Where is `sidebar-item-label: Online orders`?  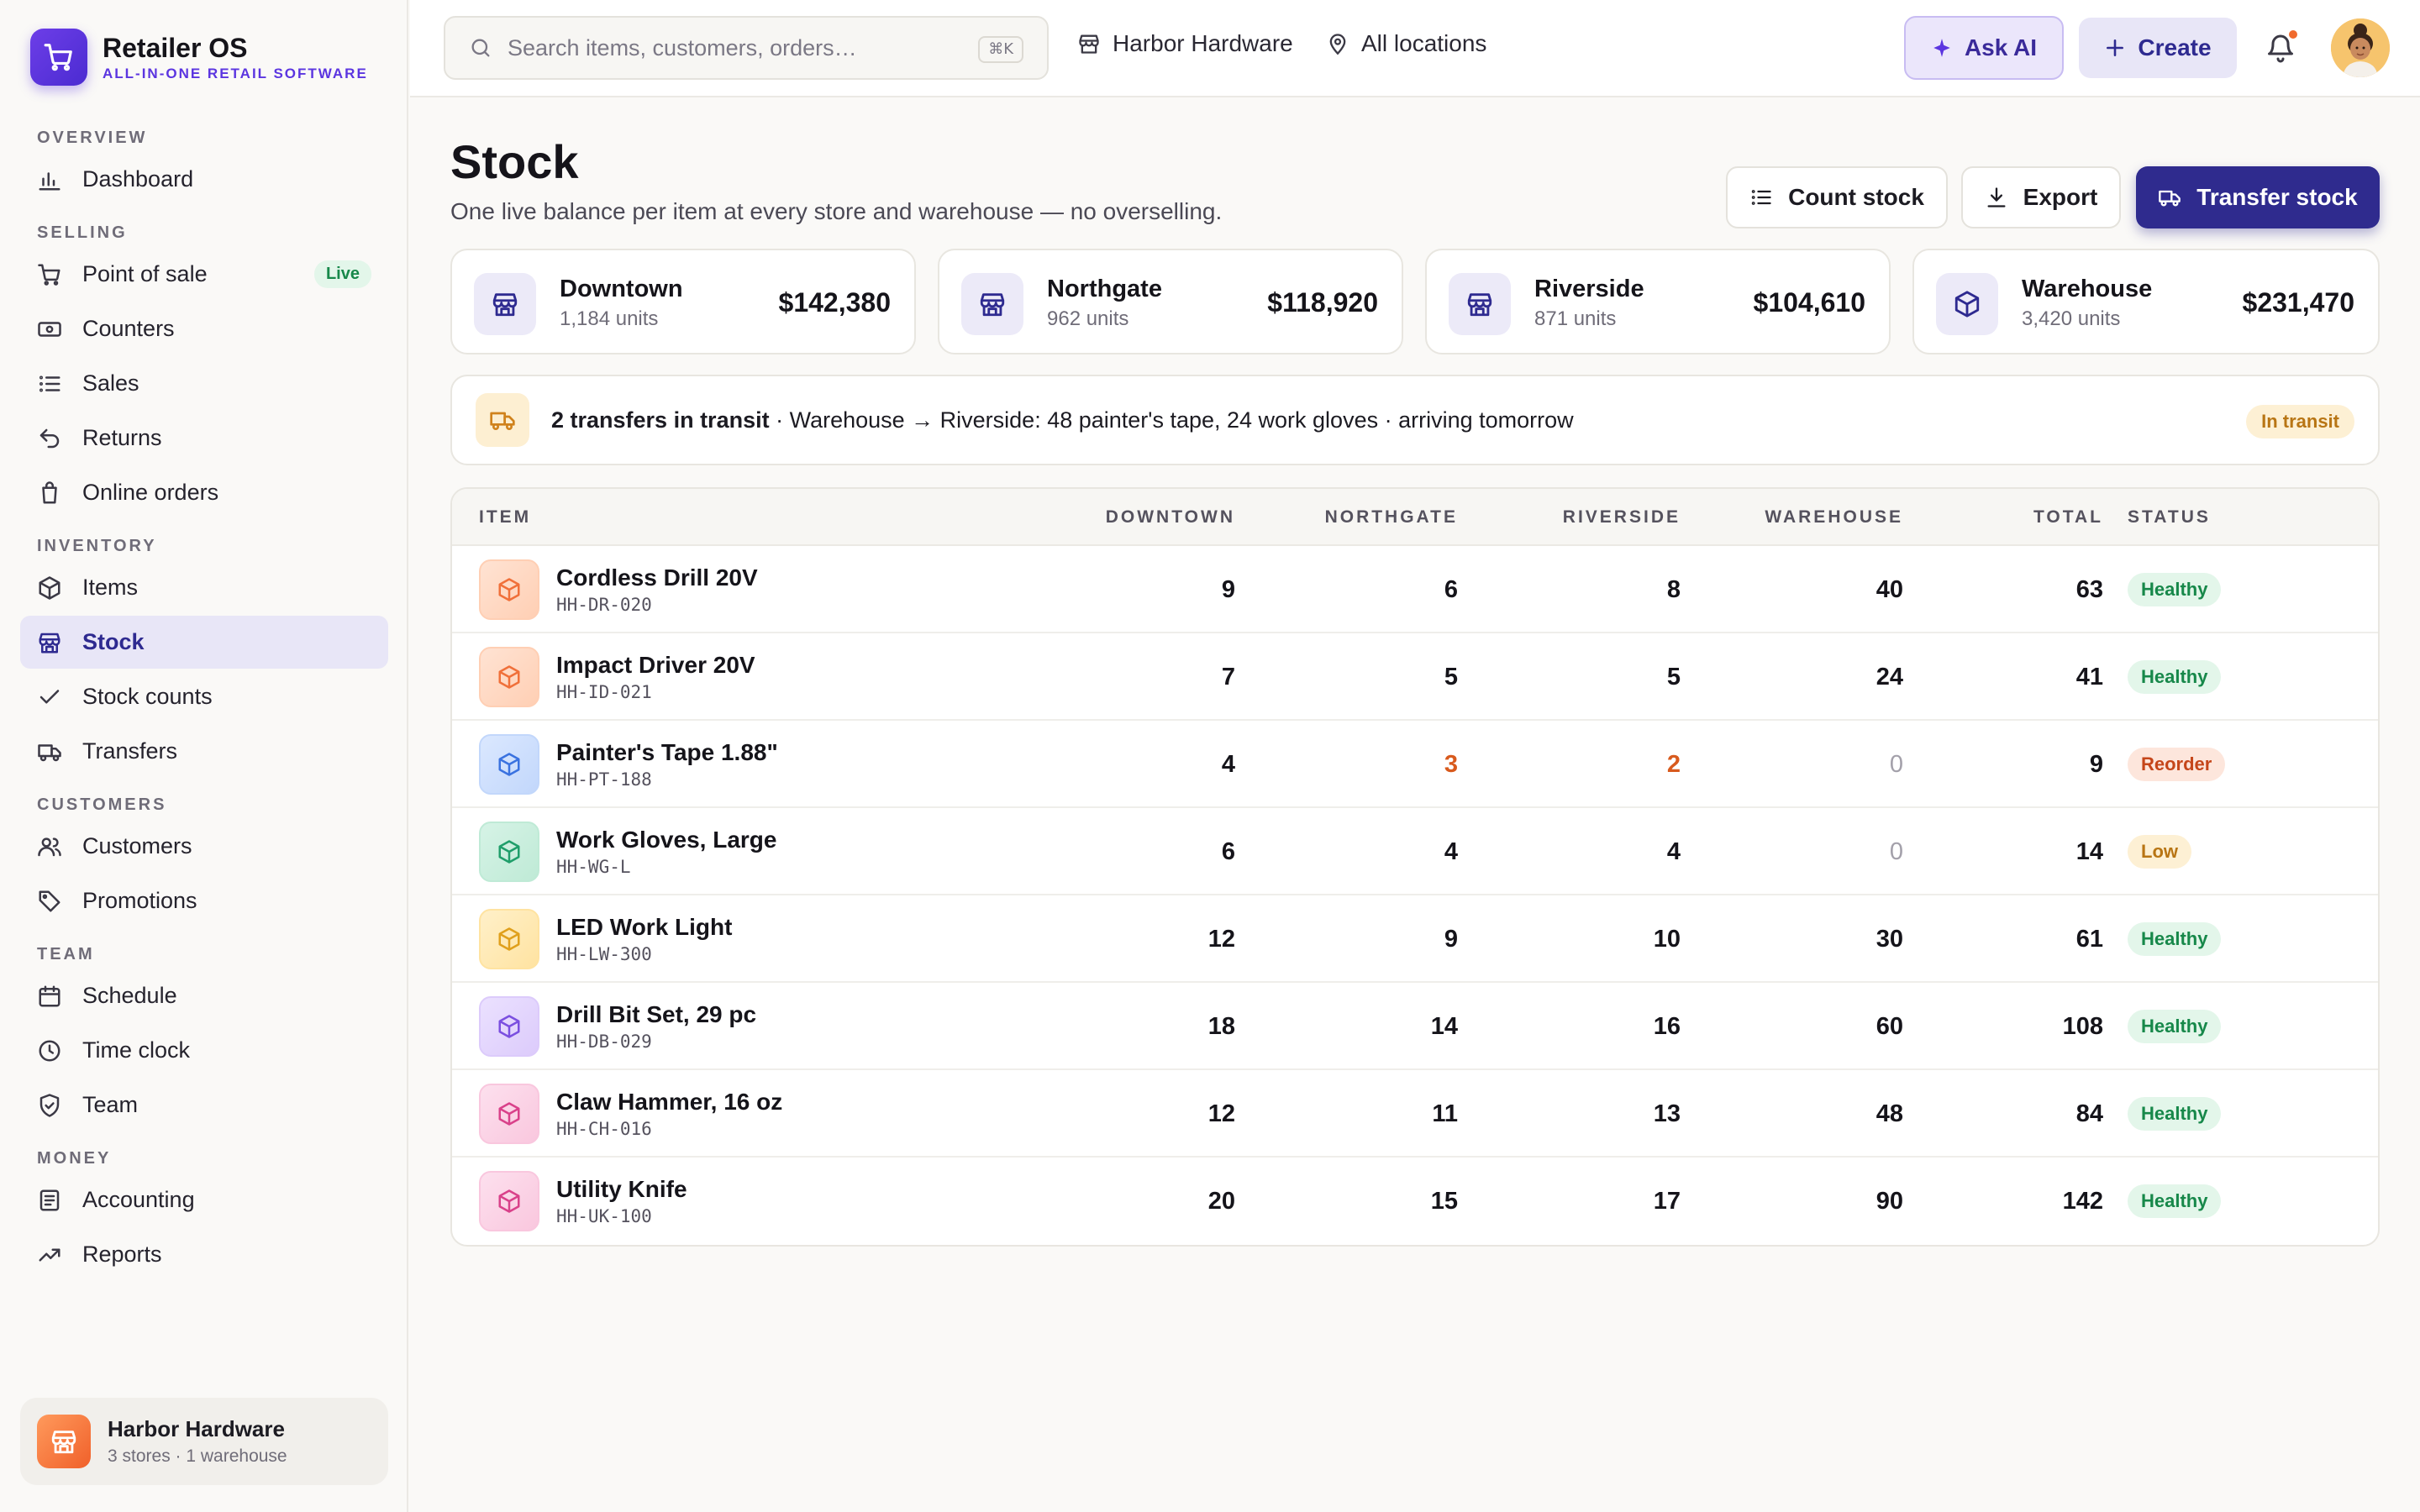 sidebar-item-label: Online orders is located at coordinates (150, 492).